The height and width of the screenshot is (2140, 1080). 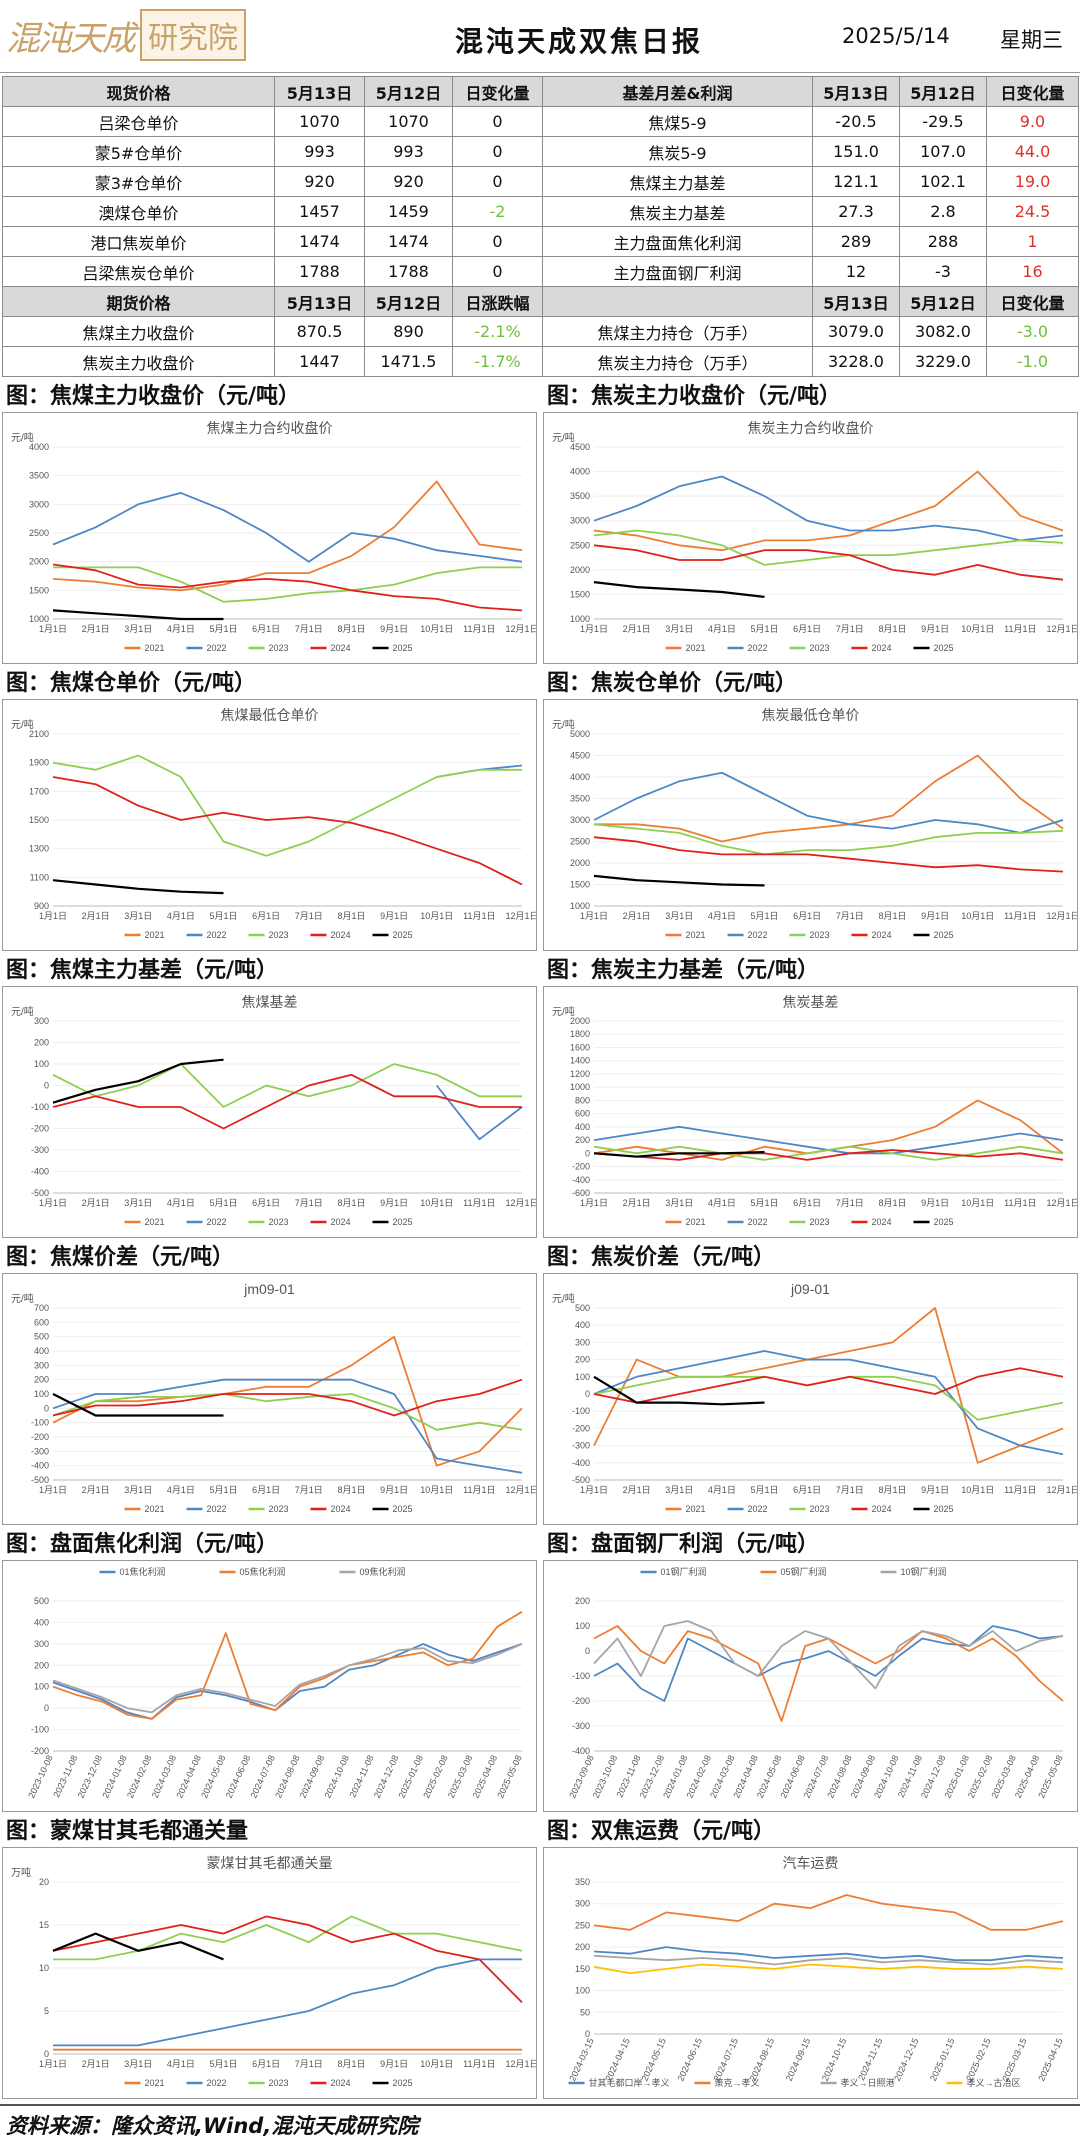 What do you see at coordinates (677, 211) in the screenshot?
I see `table-cell: 焦炭主力基差` at bounding box center [677, 211].